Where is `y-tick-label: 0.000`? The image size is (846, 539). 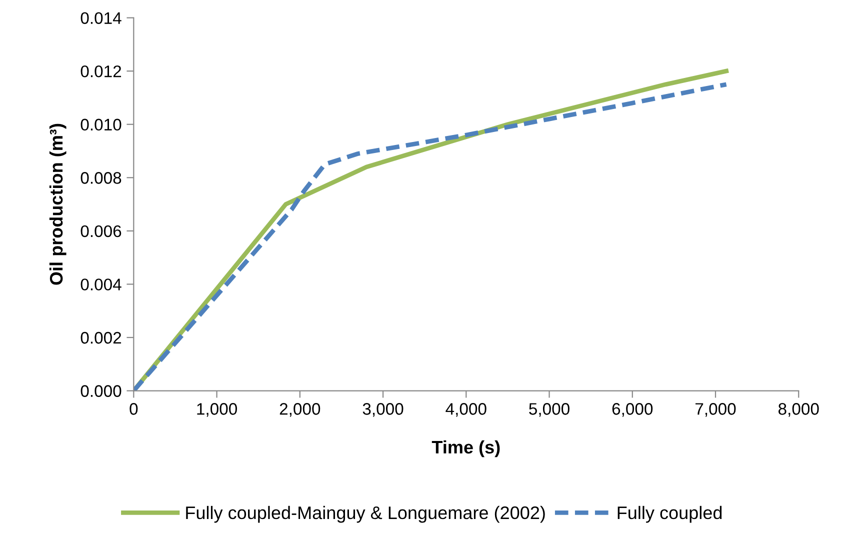
y-tick-label: 0.000 is located at coordinates (101, 391).